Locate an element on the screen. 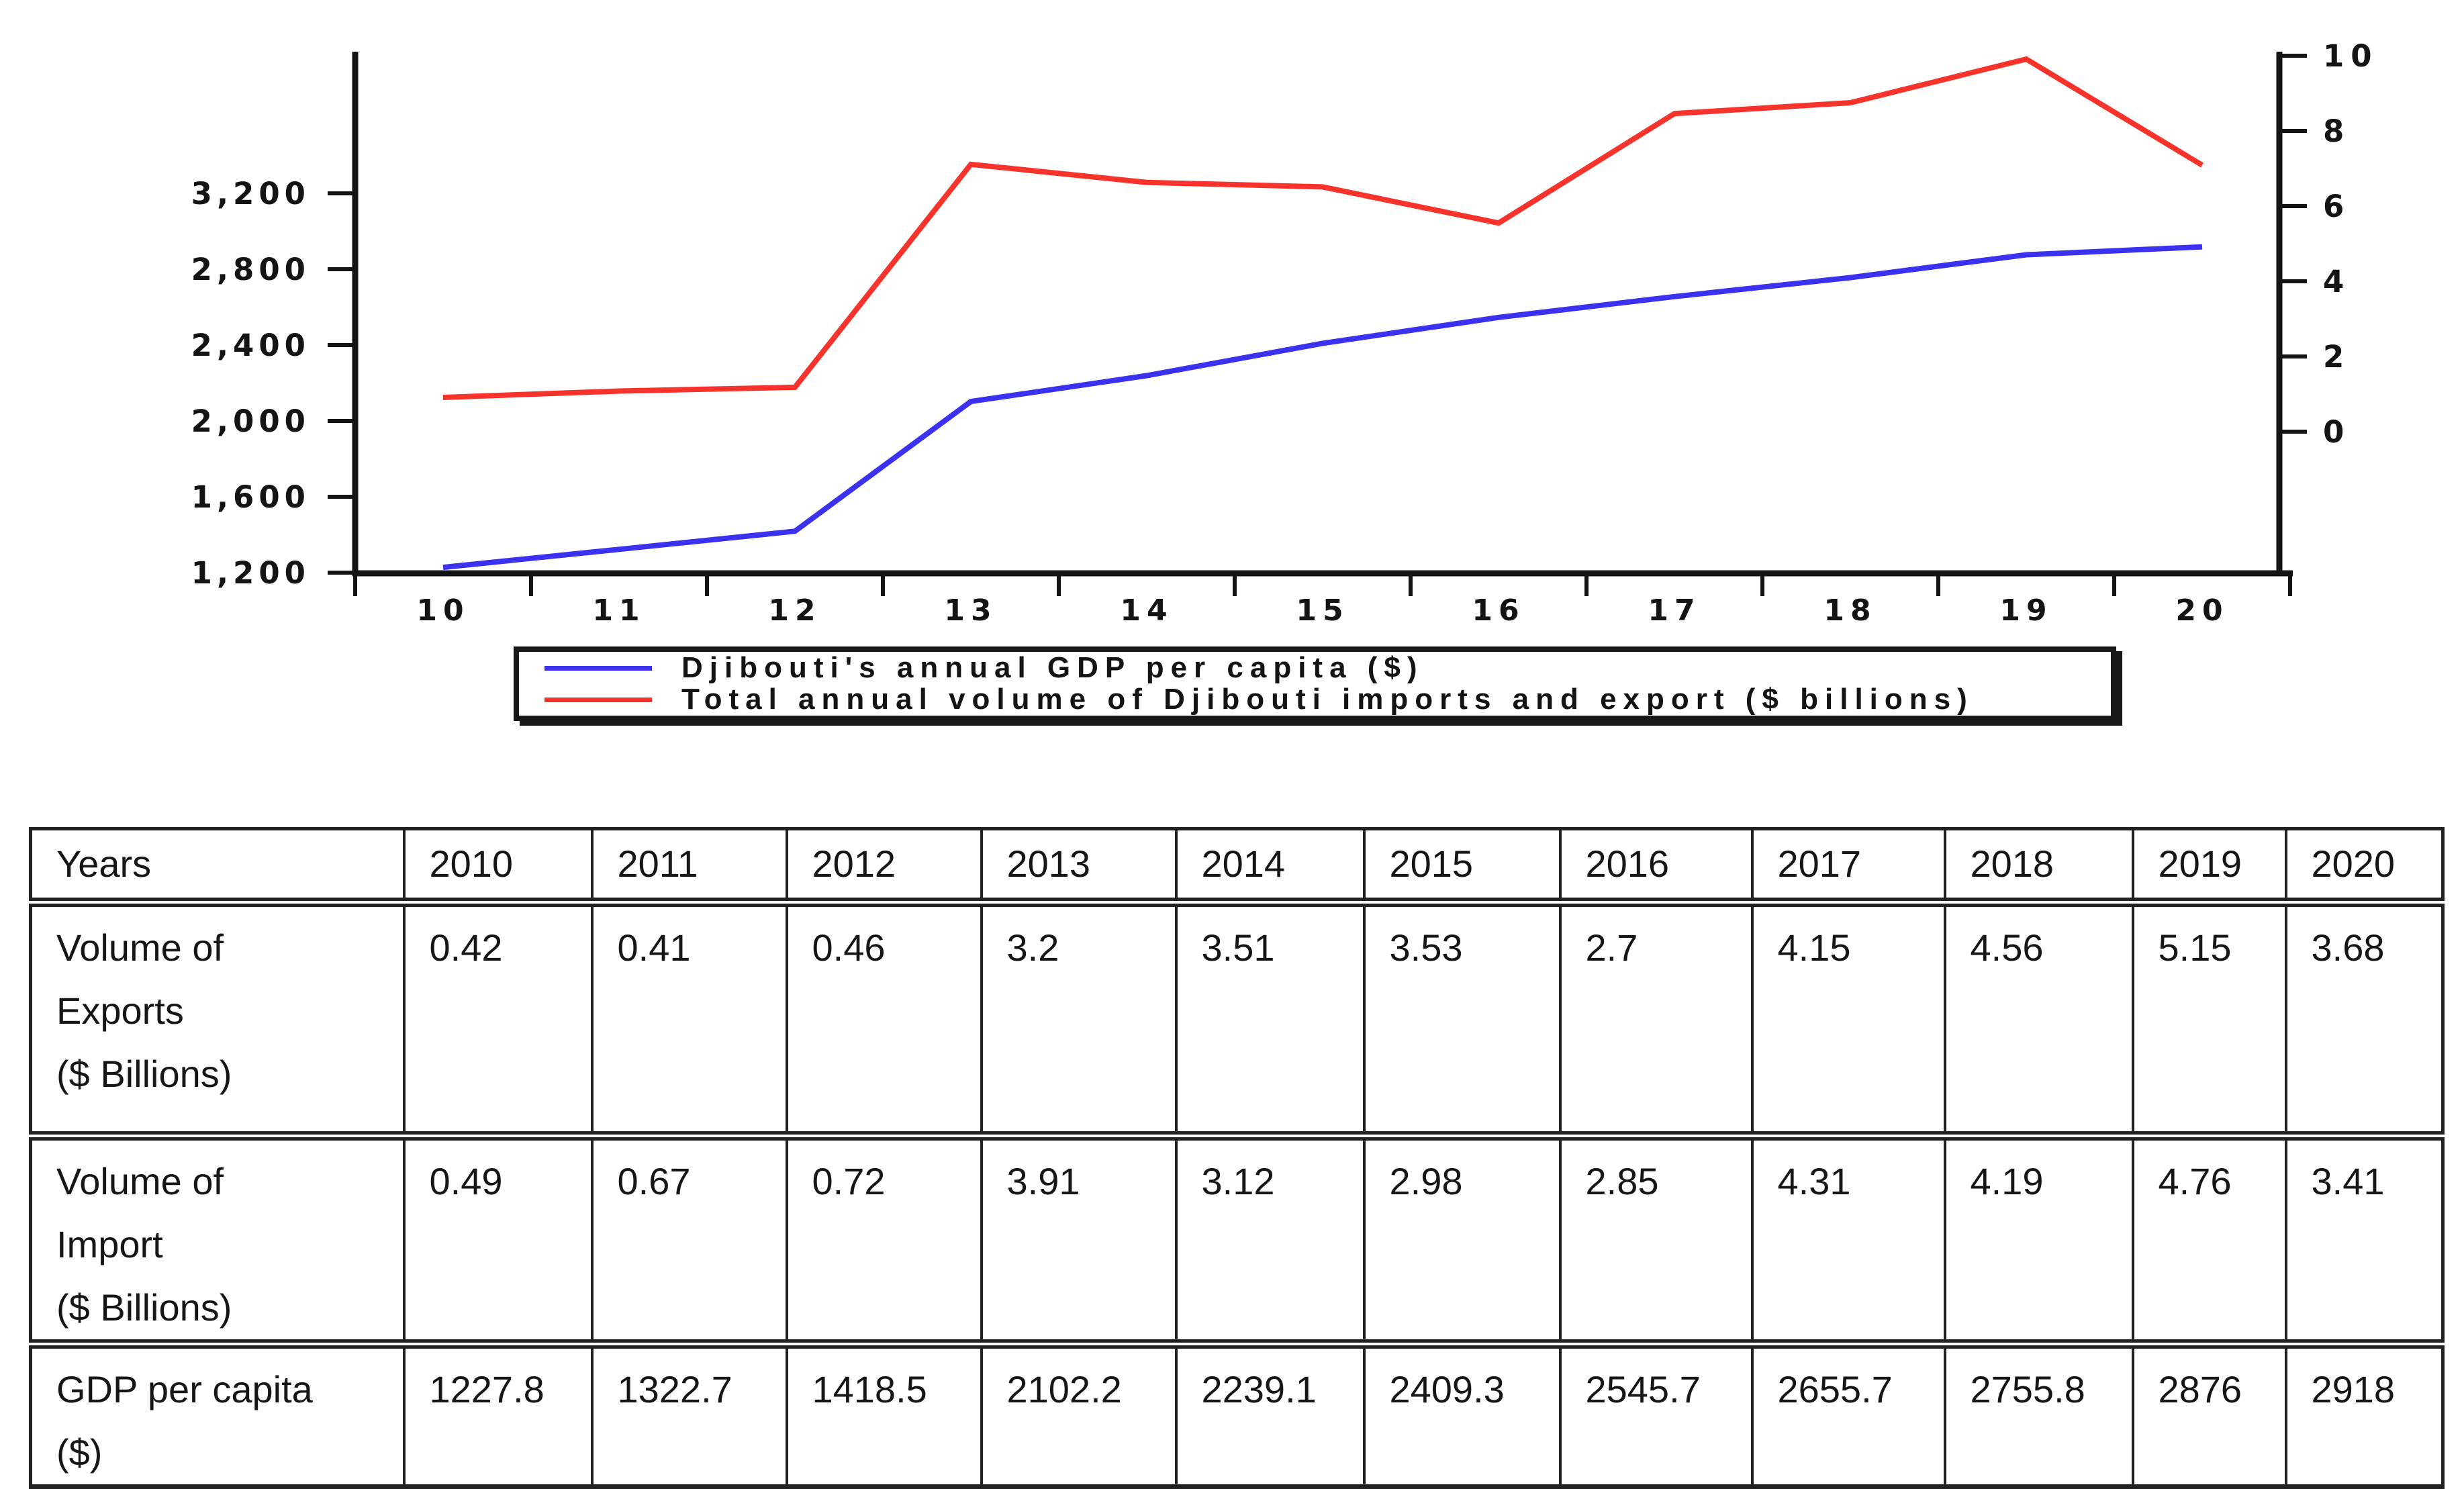 The image size is (2464, 1489). table-value-cell: 3.12 is located at coordinates (1270, 1242).